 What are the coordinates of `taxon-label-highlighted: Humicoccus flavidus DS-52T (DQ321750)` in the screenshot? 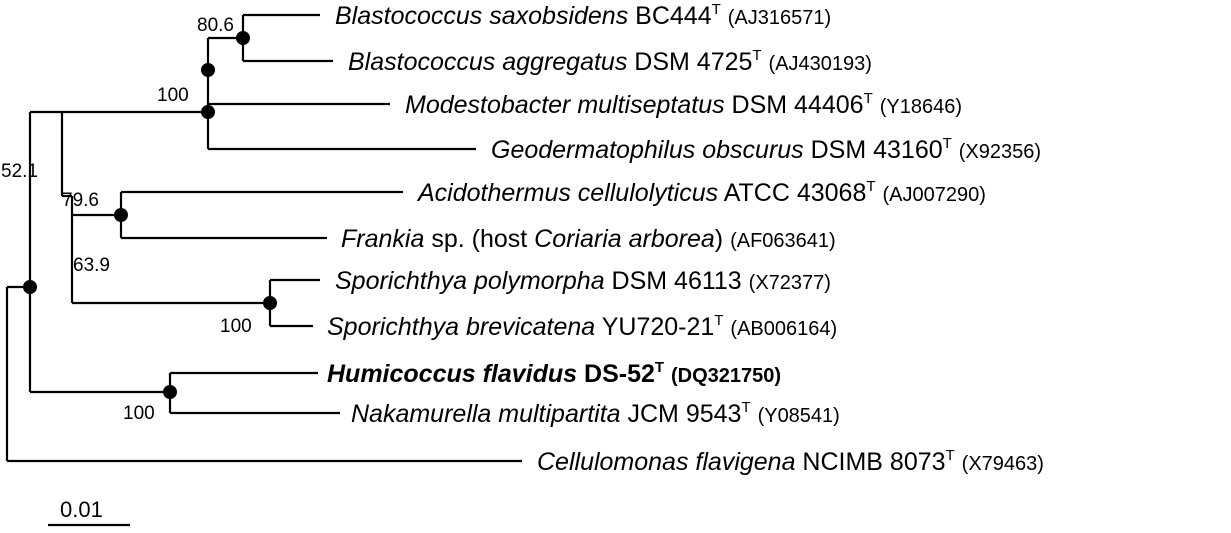 It's located at (554, 373).